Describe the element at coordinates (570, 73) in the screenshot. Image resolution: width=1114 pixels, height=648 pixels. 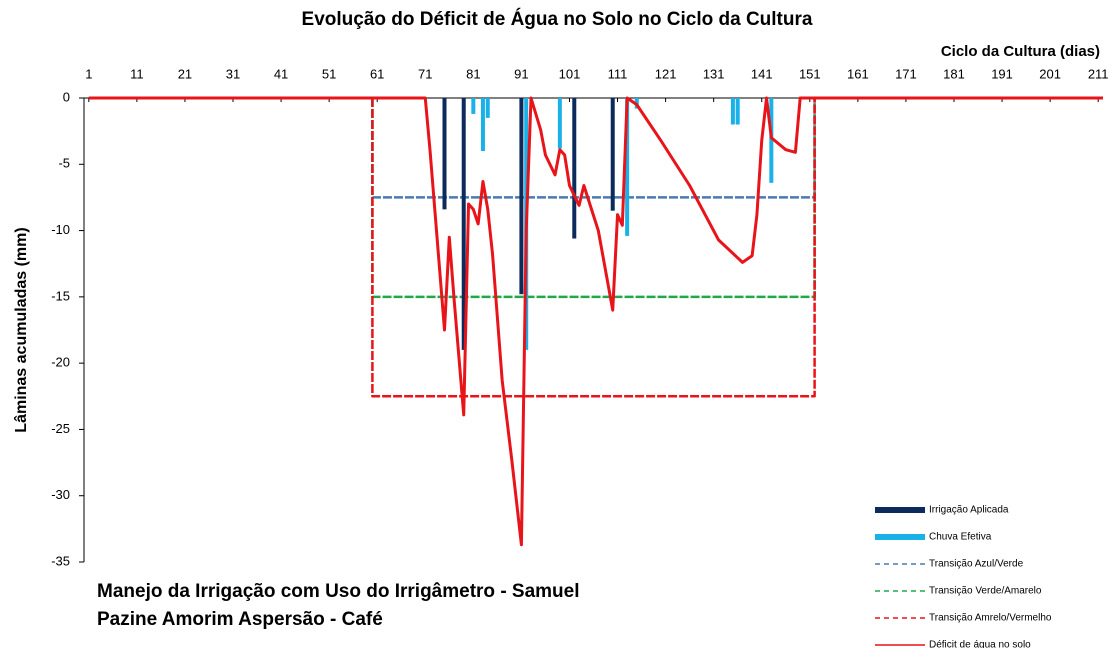
I see `x-tick-label: 101` at that location.